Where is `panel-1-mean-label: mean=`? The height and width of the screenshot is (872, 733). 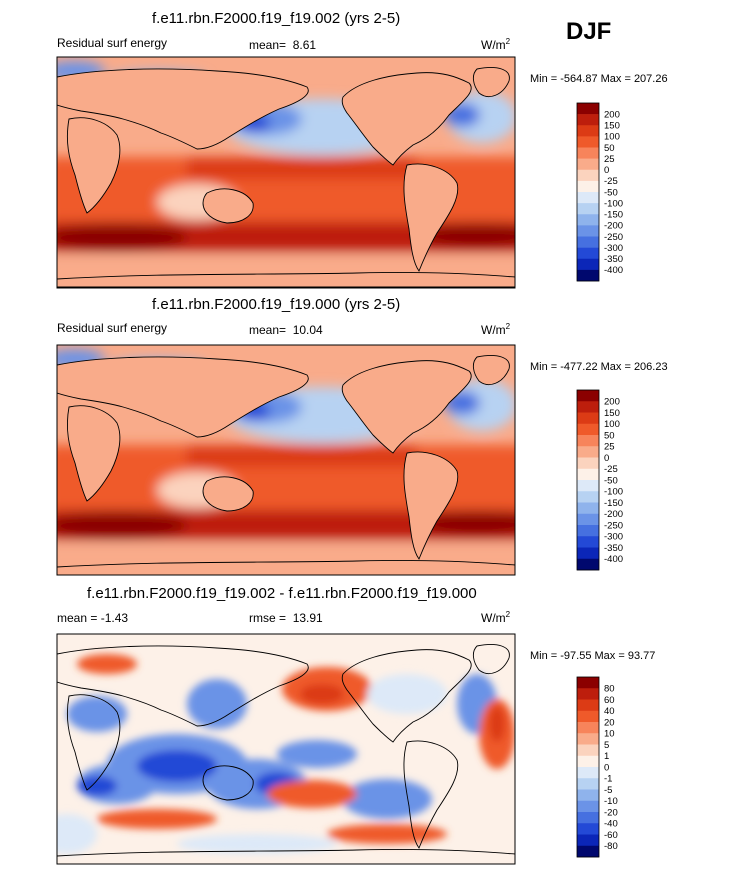 panel-1-mean-label: mean= is located at coordinates (268, 45).